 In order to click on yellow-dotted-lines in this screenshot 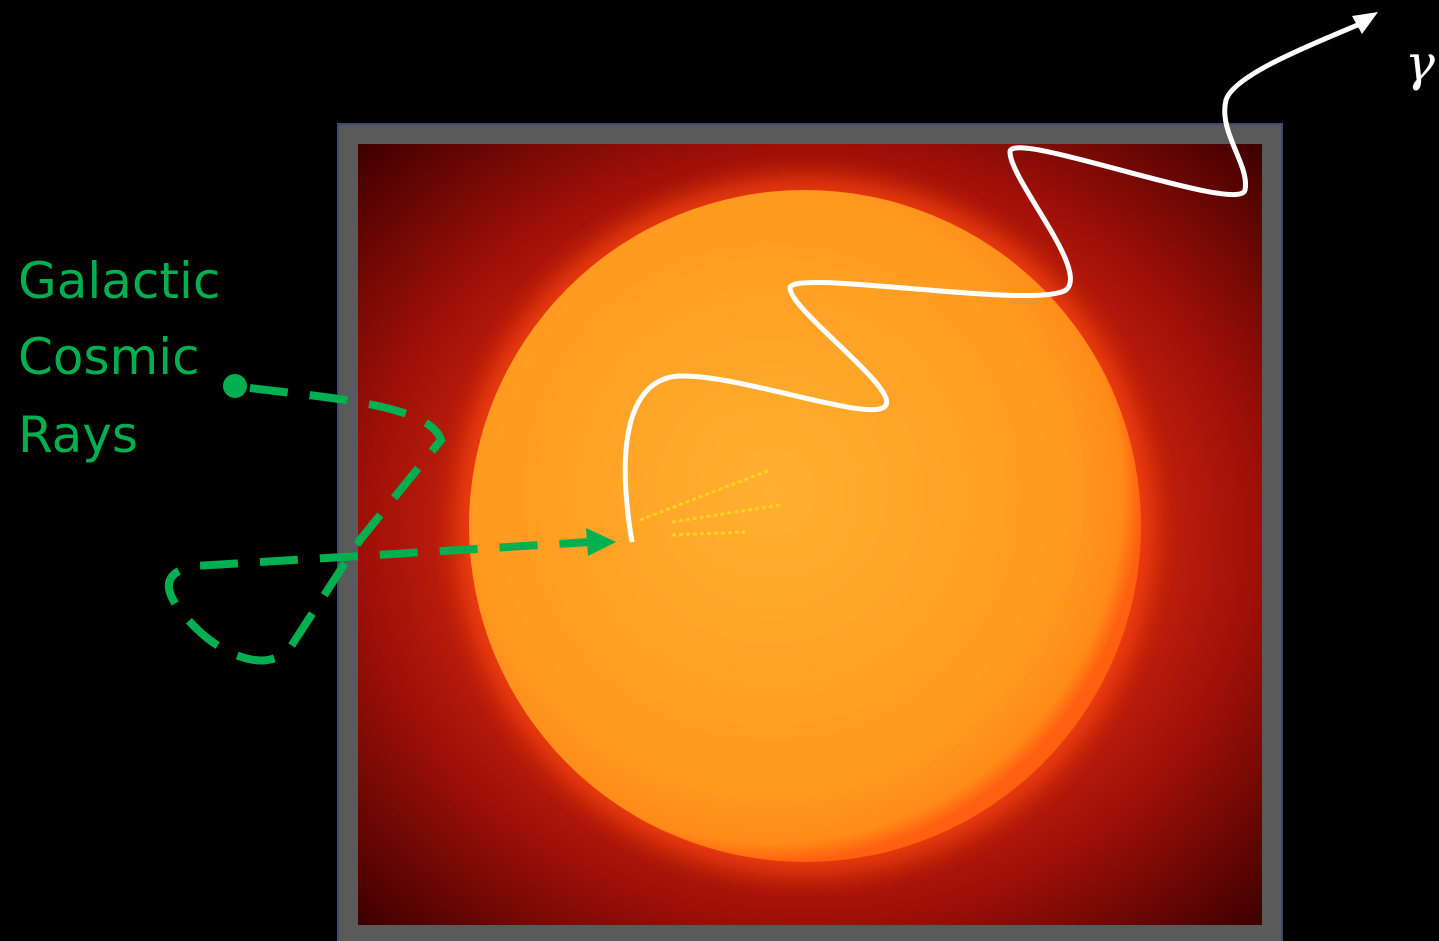, I will do `click(710, 502)`.